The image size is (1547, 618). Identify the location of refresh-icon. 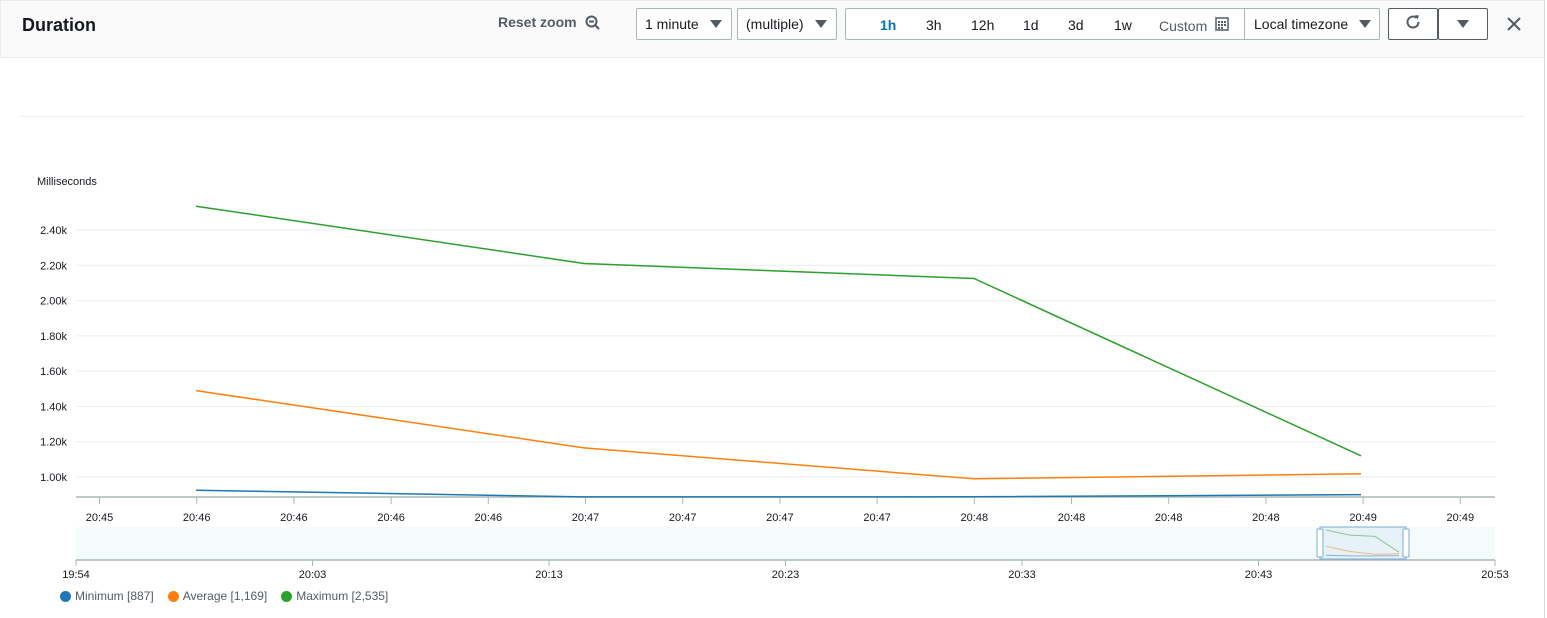
(1413, 24).